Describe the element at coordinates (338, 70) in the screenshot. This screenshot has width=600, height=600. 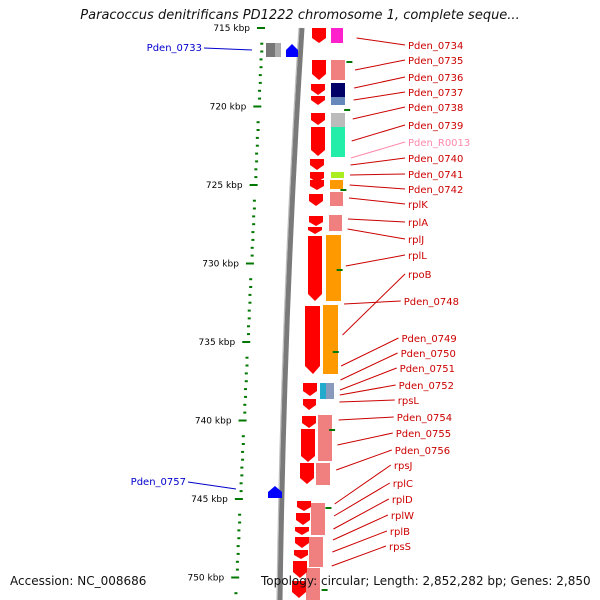
I see `band-salmon` at that location.